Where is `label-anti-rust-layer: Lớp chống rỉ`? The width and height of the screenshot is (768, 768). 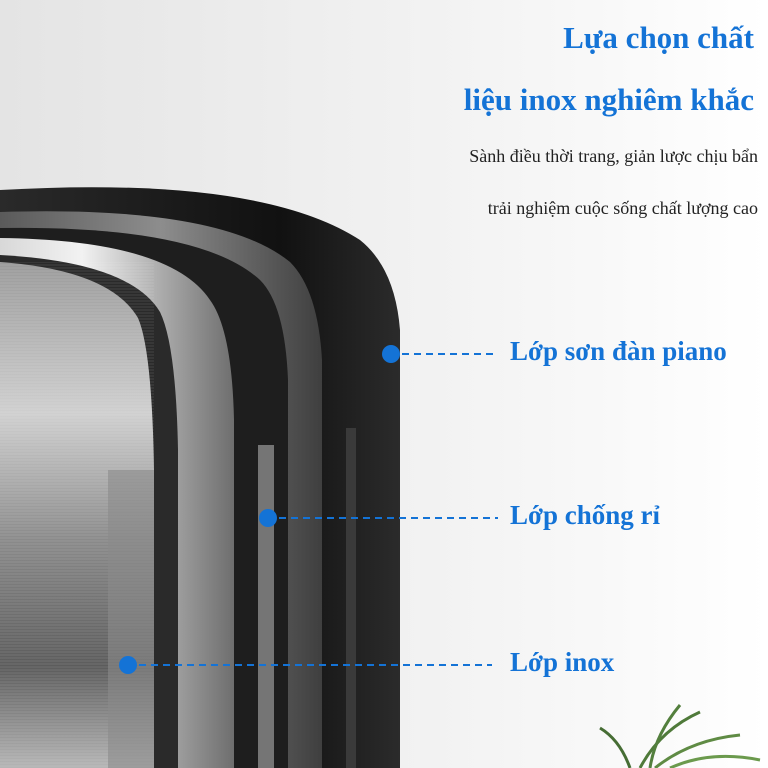 label-anti-rust-layer: Lớp chống rỉ is located at coordinates (585, 515).